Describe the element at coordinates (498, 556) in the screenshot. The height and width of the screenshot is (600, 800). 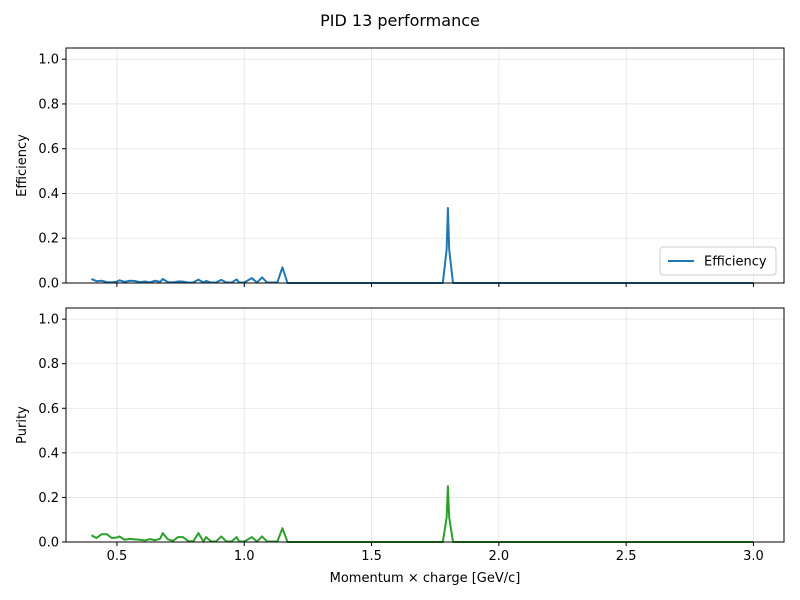
I see `x-tick-label: 2.0` at that location.